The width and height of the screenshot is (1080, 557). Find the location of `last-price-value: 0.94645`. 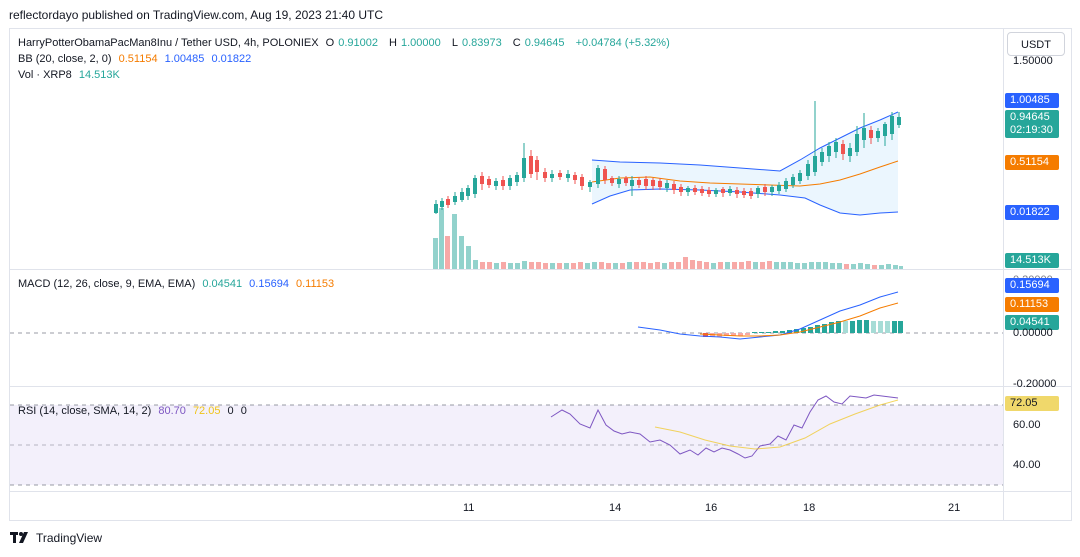

last-price-value: 0.94645 is located at coordinates (1030, 117).